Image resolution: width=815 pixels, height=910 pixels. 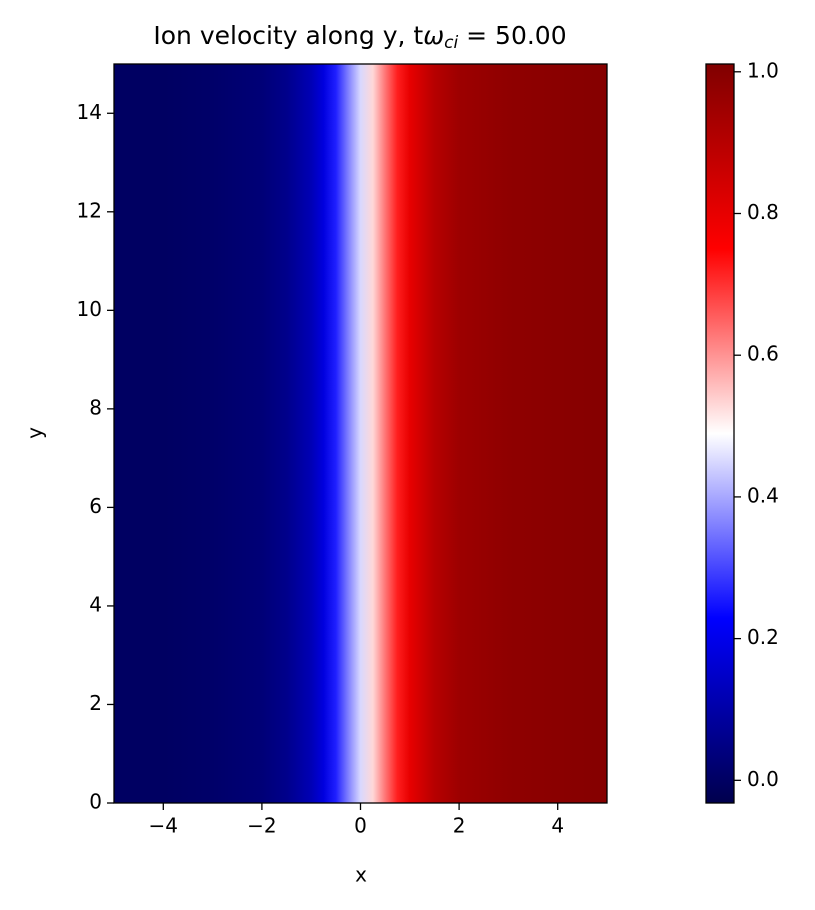 What do you see at coordinates (163, 826) in the screenshot?
I see `x-tick-label: −4` at bounding box center [163, 826].